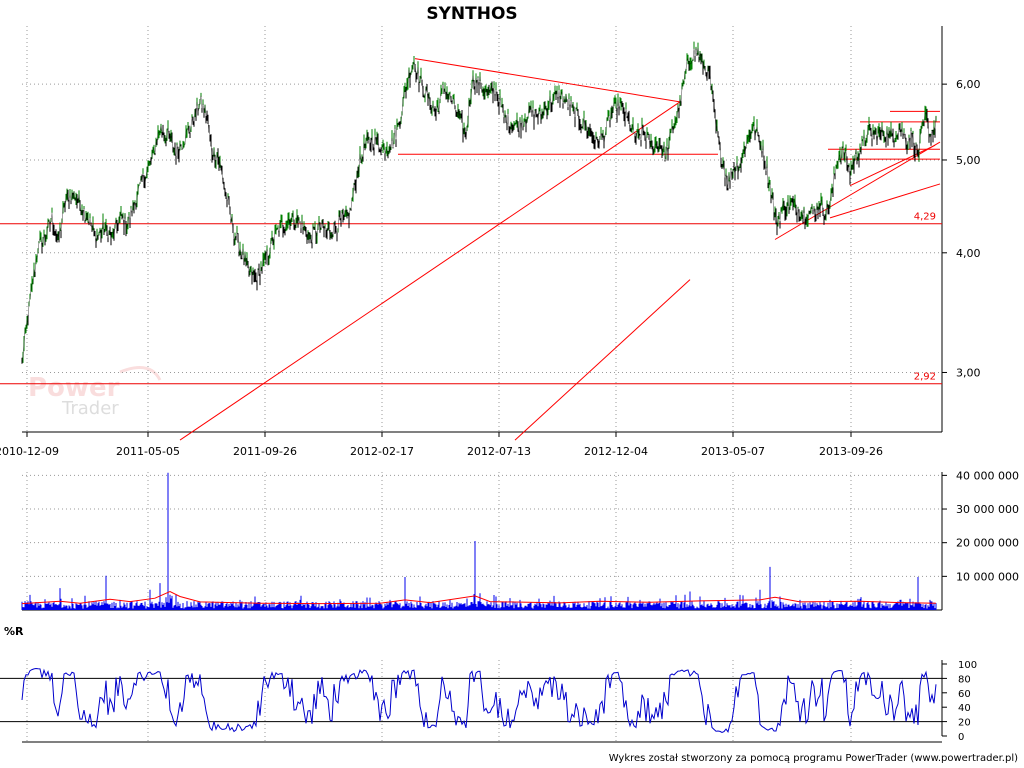 This screenshot has width=1024, height=768. I want to click on volume-moving-average, so click(479, 597).